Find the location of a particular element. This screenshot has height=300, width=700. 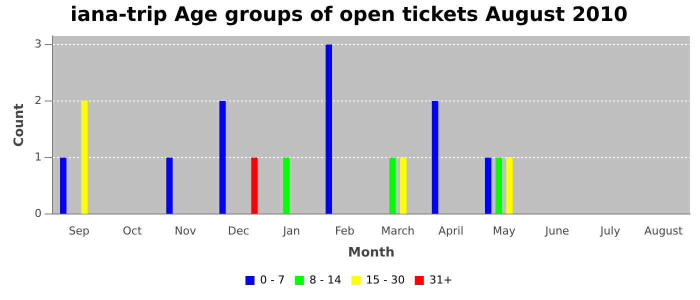

x-tick-label: April is located at coordinates (451, 231).